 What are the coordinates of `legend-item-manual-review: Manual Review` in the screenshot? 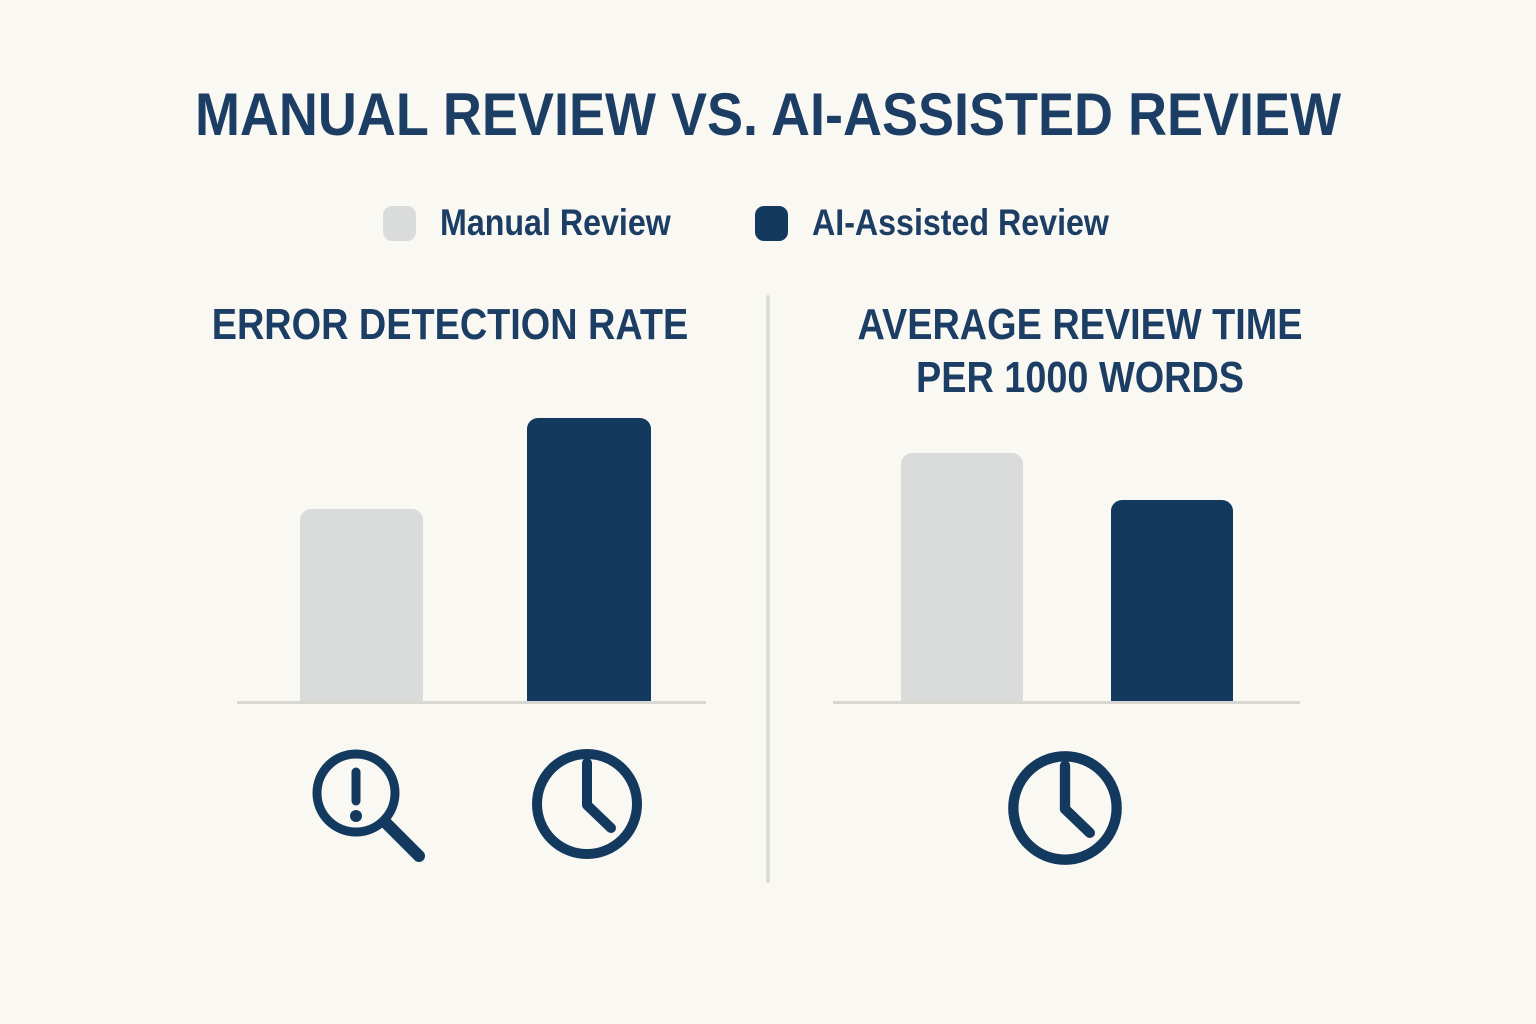 It's located at (543, 223).